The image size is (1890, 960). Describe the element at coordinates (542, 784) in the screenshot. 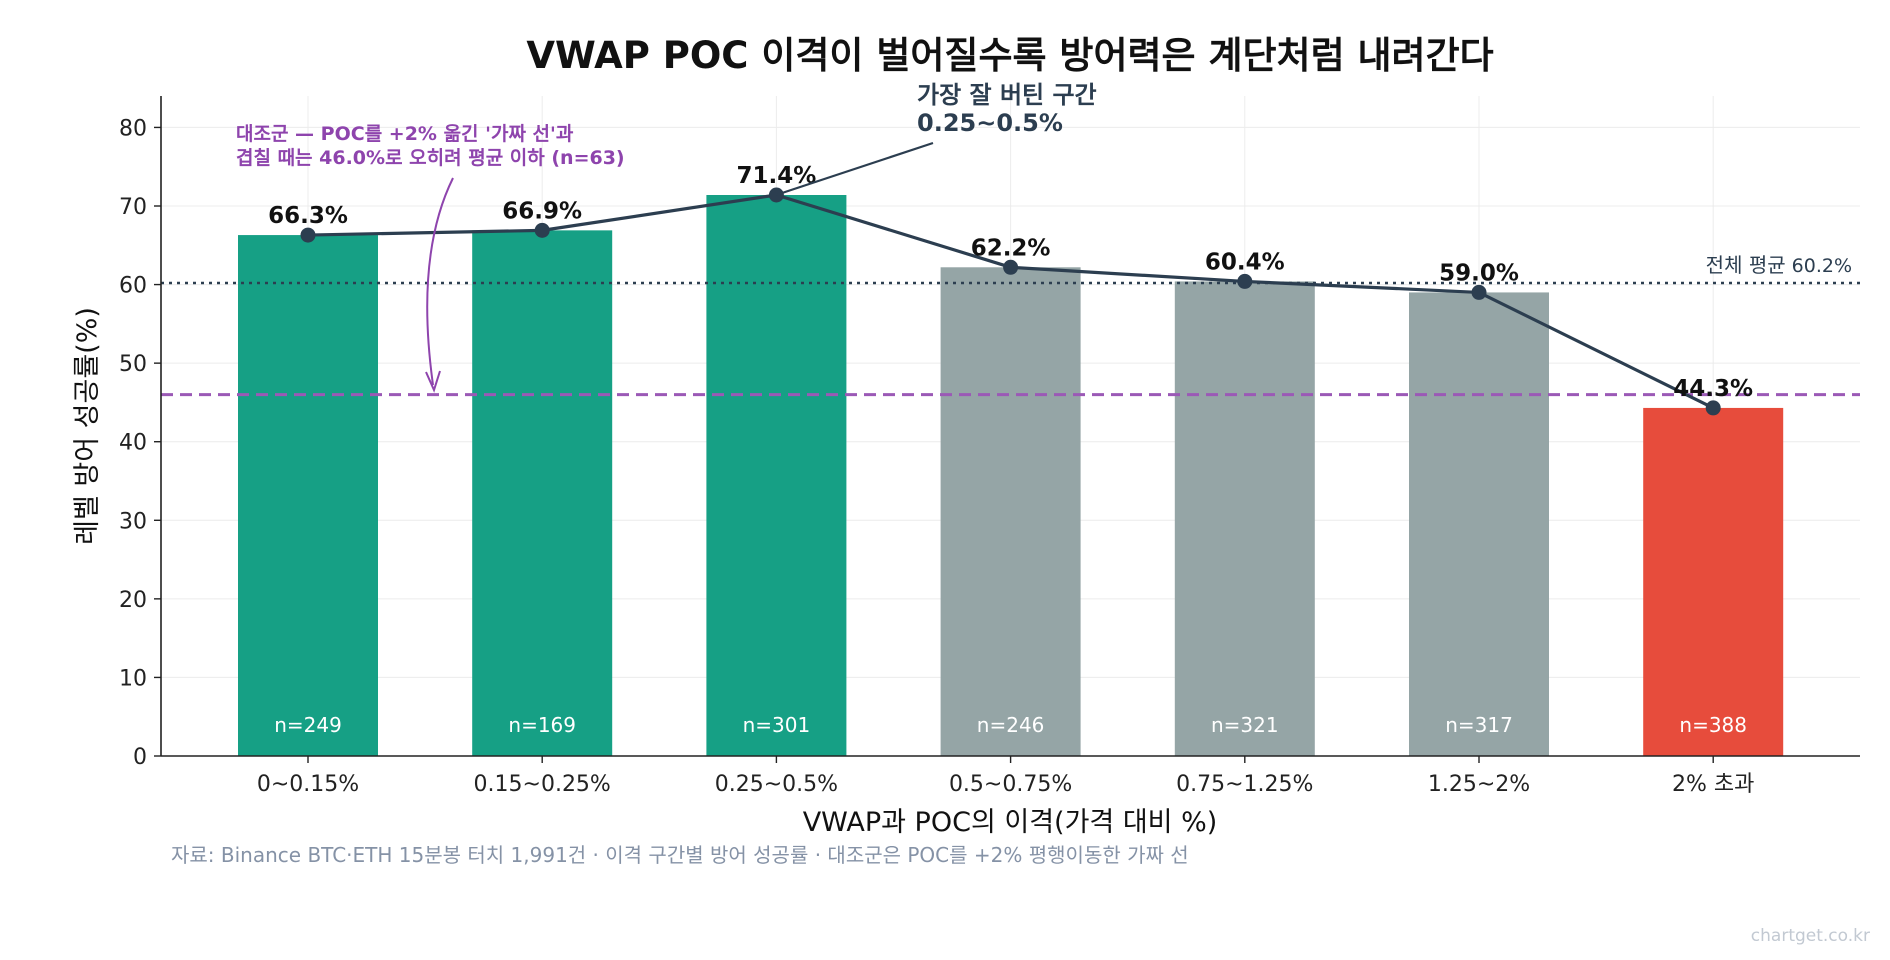

I see `x-tick-label: 0.15~0.25%` at that location.